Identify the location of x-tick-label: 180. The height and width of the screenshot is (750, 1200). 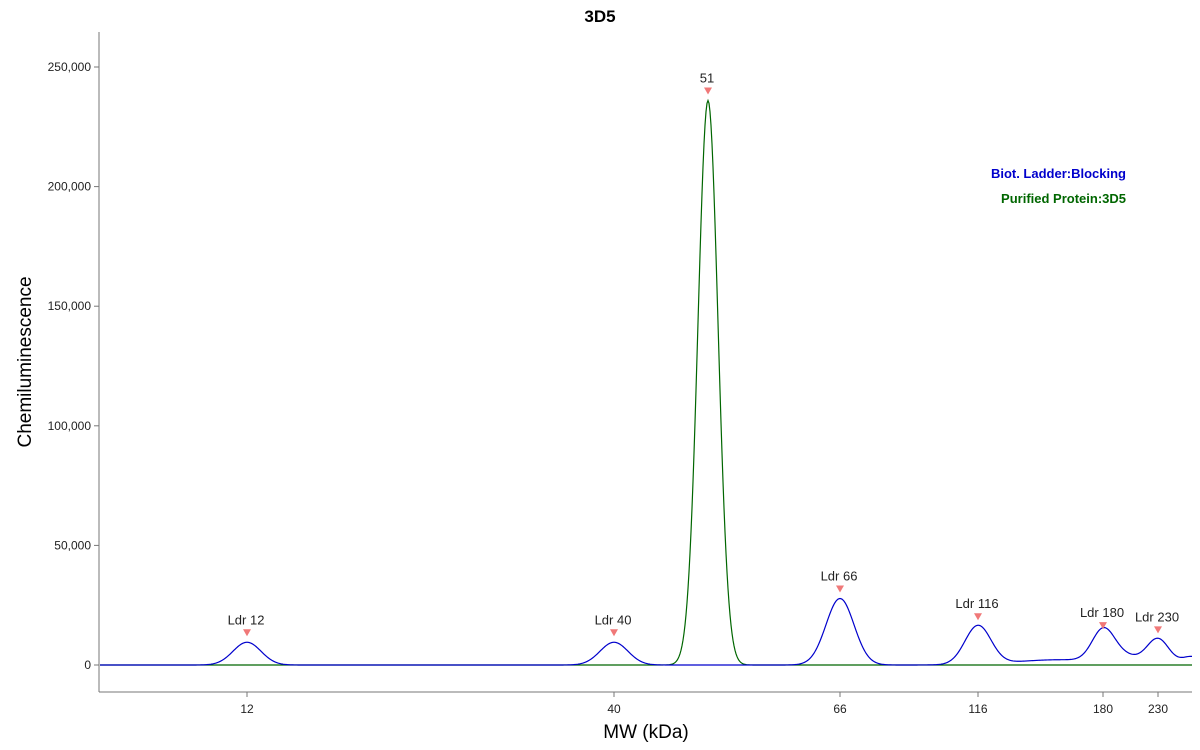
(1103, 709).